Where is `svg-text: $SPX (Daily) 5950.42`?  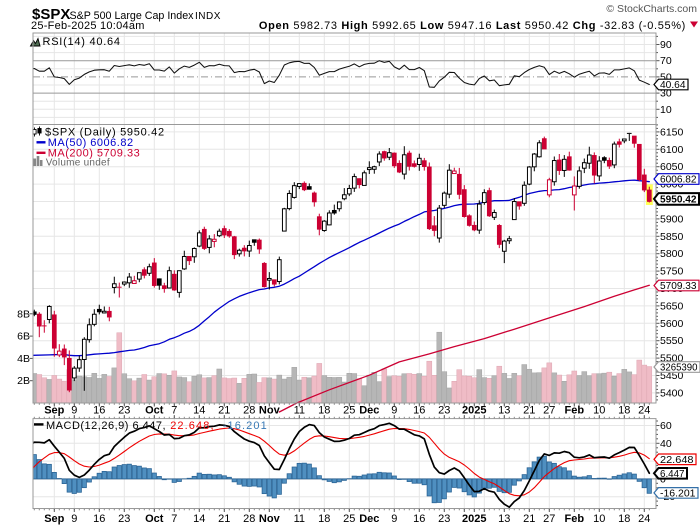 svg-text: $SPX (Daily) 5950.42 is located at coordinates (105, 133).